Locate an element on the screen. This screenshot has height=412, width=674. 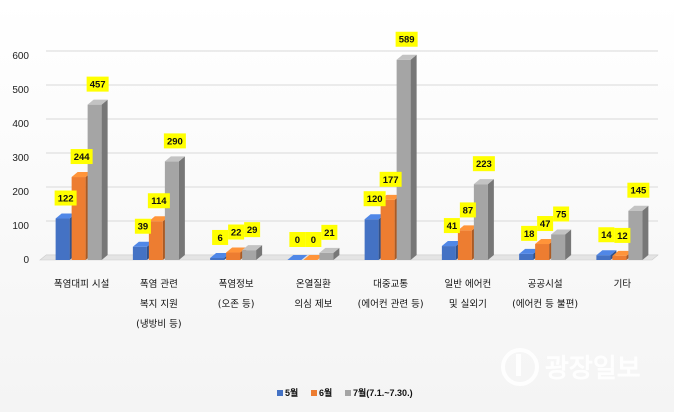
watermark-text: 광장일보 is located at coordinates (593, 369).